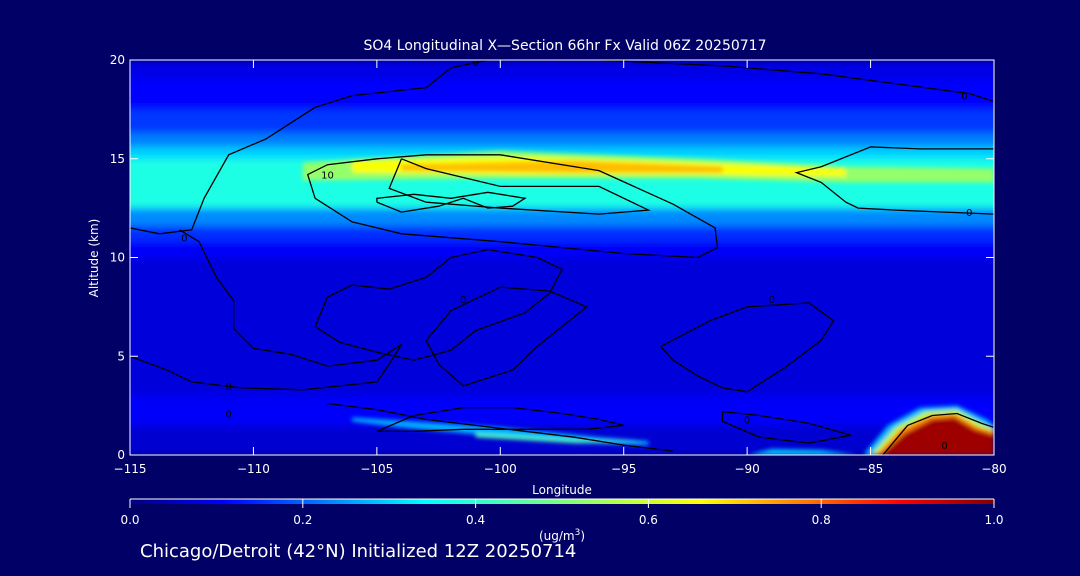 The image size is (1080, 576). Describe the element at coordinates (253, 469) in the screenshot. I see `x-tick-label: −110` at that location.